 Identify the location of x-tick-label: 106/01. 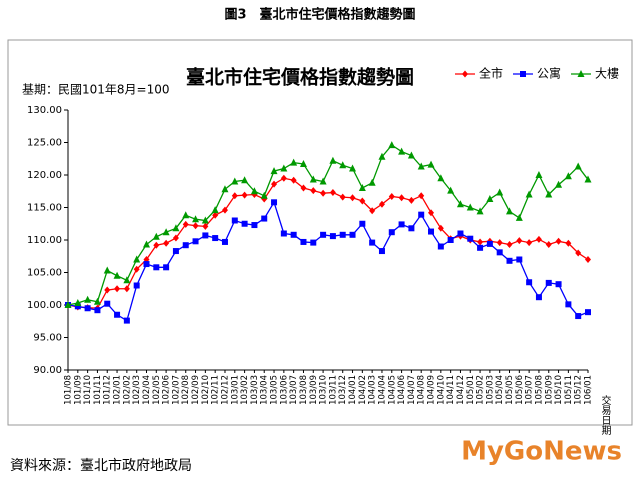
(589, 390).